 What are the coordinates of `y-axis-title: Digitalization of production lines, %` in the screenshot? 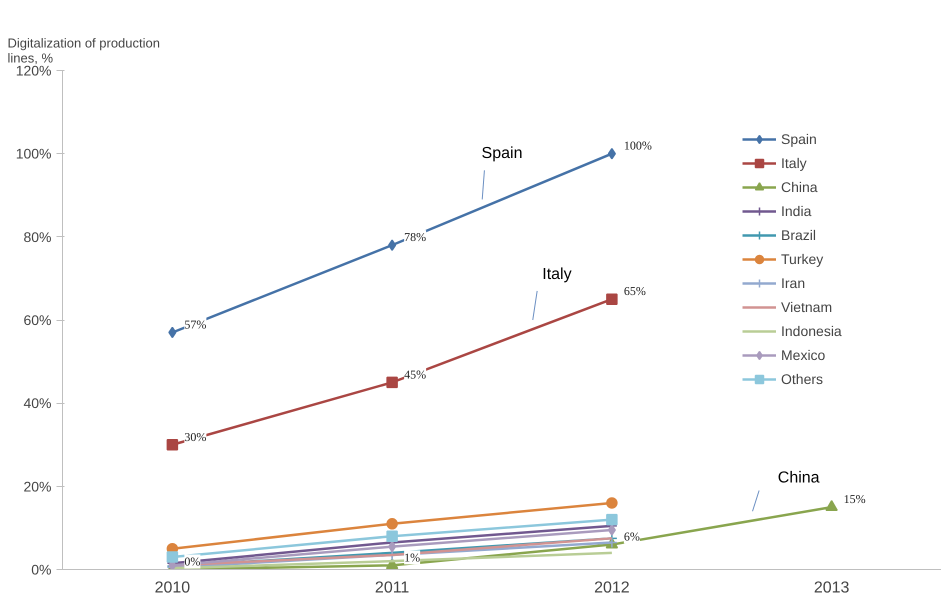 It's located at (84, 51).